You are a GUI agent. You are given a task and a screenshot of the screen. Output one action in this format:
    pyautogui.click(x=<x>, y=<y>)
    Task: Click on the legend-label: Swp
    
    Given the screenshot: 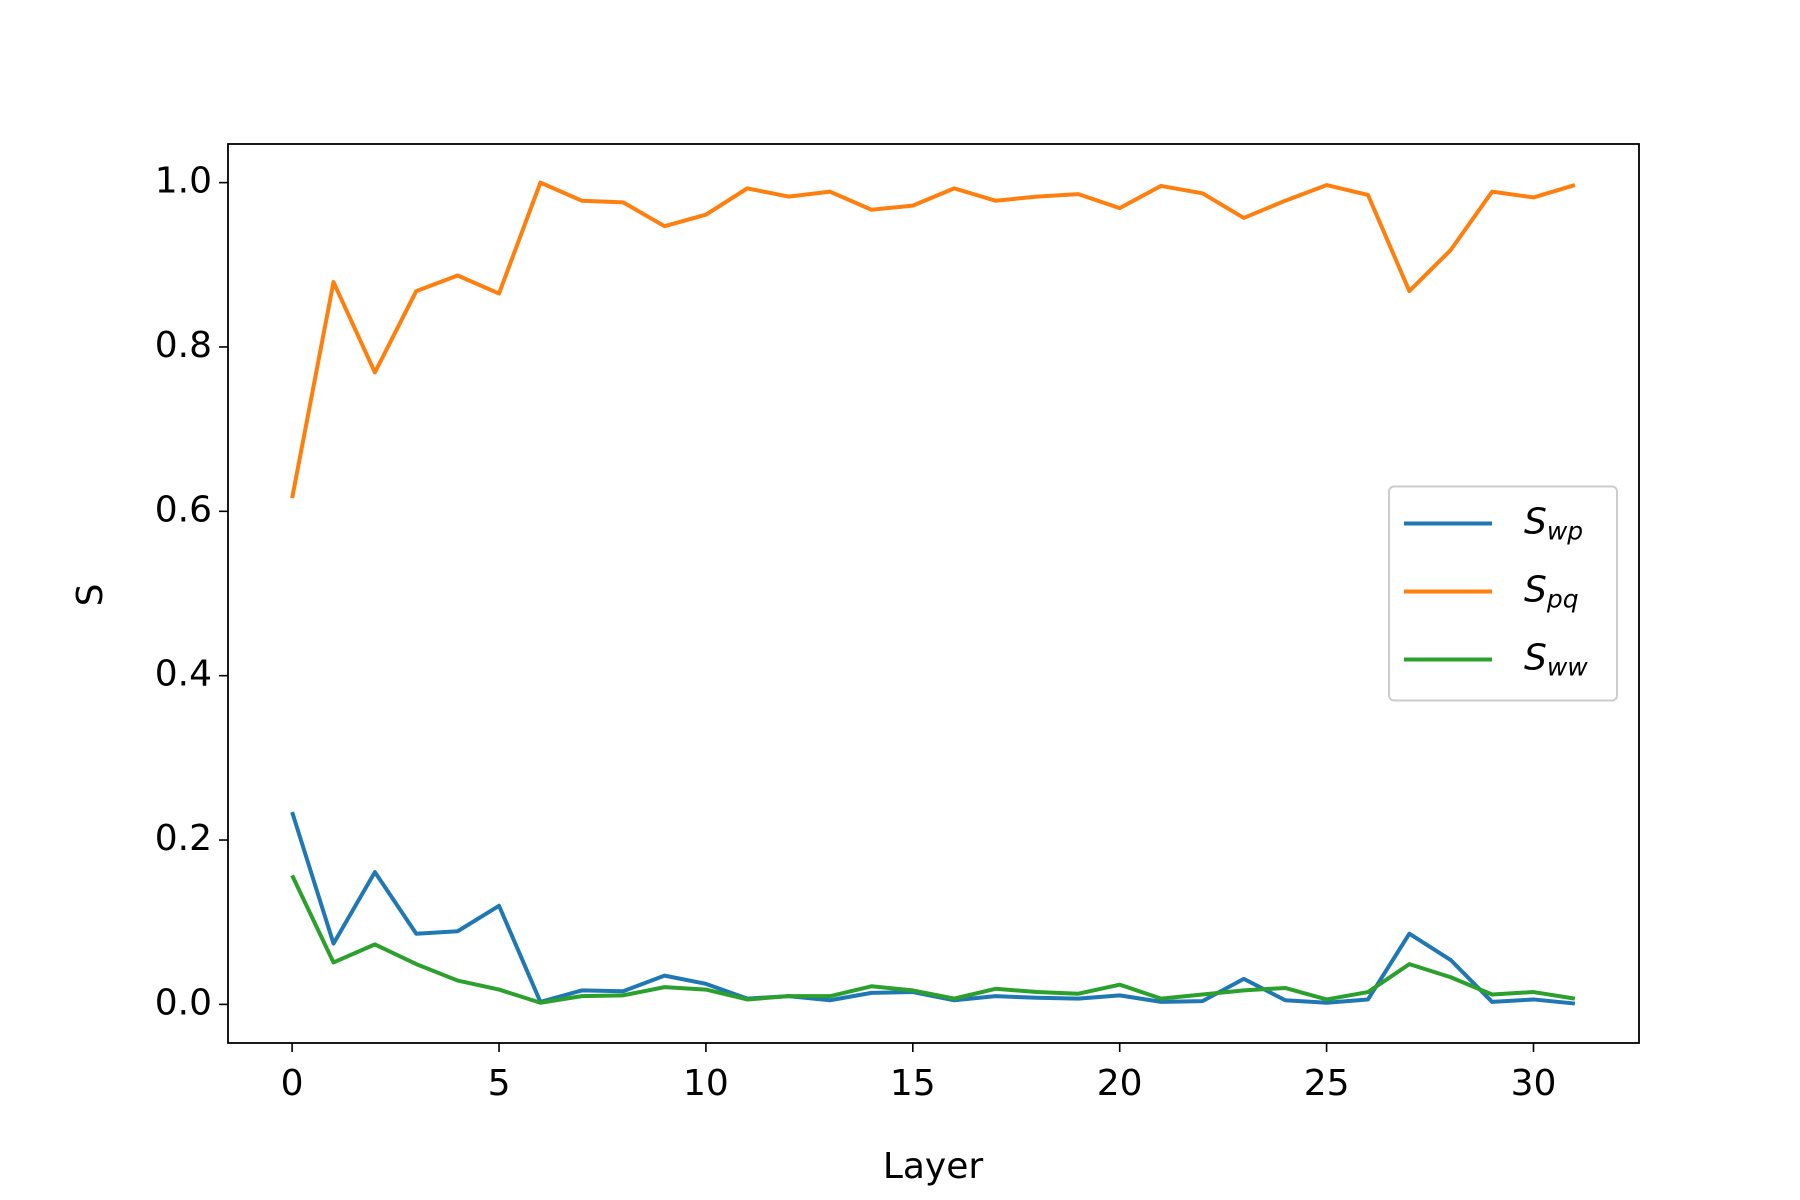 What is the action you would take?
    pyautogui.click(x=1553, y=524)
    